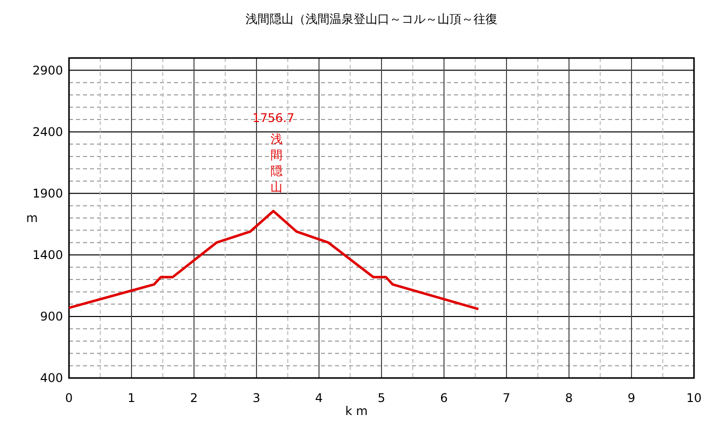 The width and height of the screenshot is (715, 439). I want to click on y-tick-label: 1900, so click(47, 193).